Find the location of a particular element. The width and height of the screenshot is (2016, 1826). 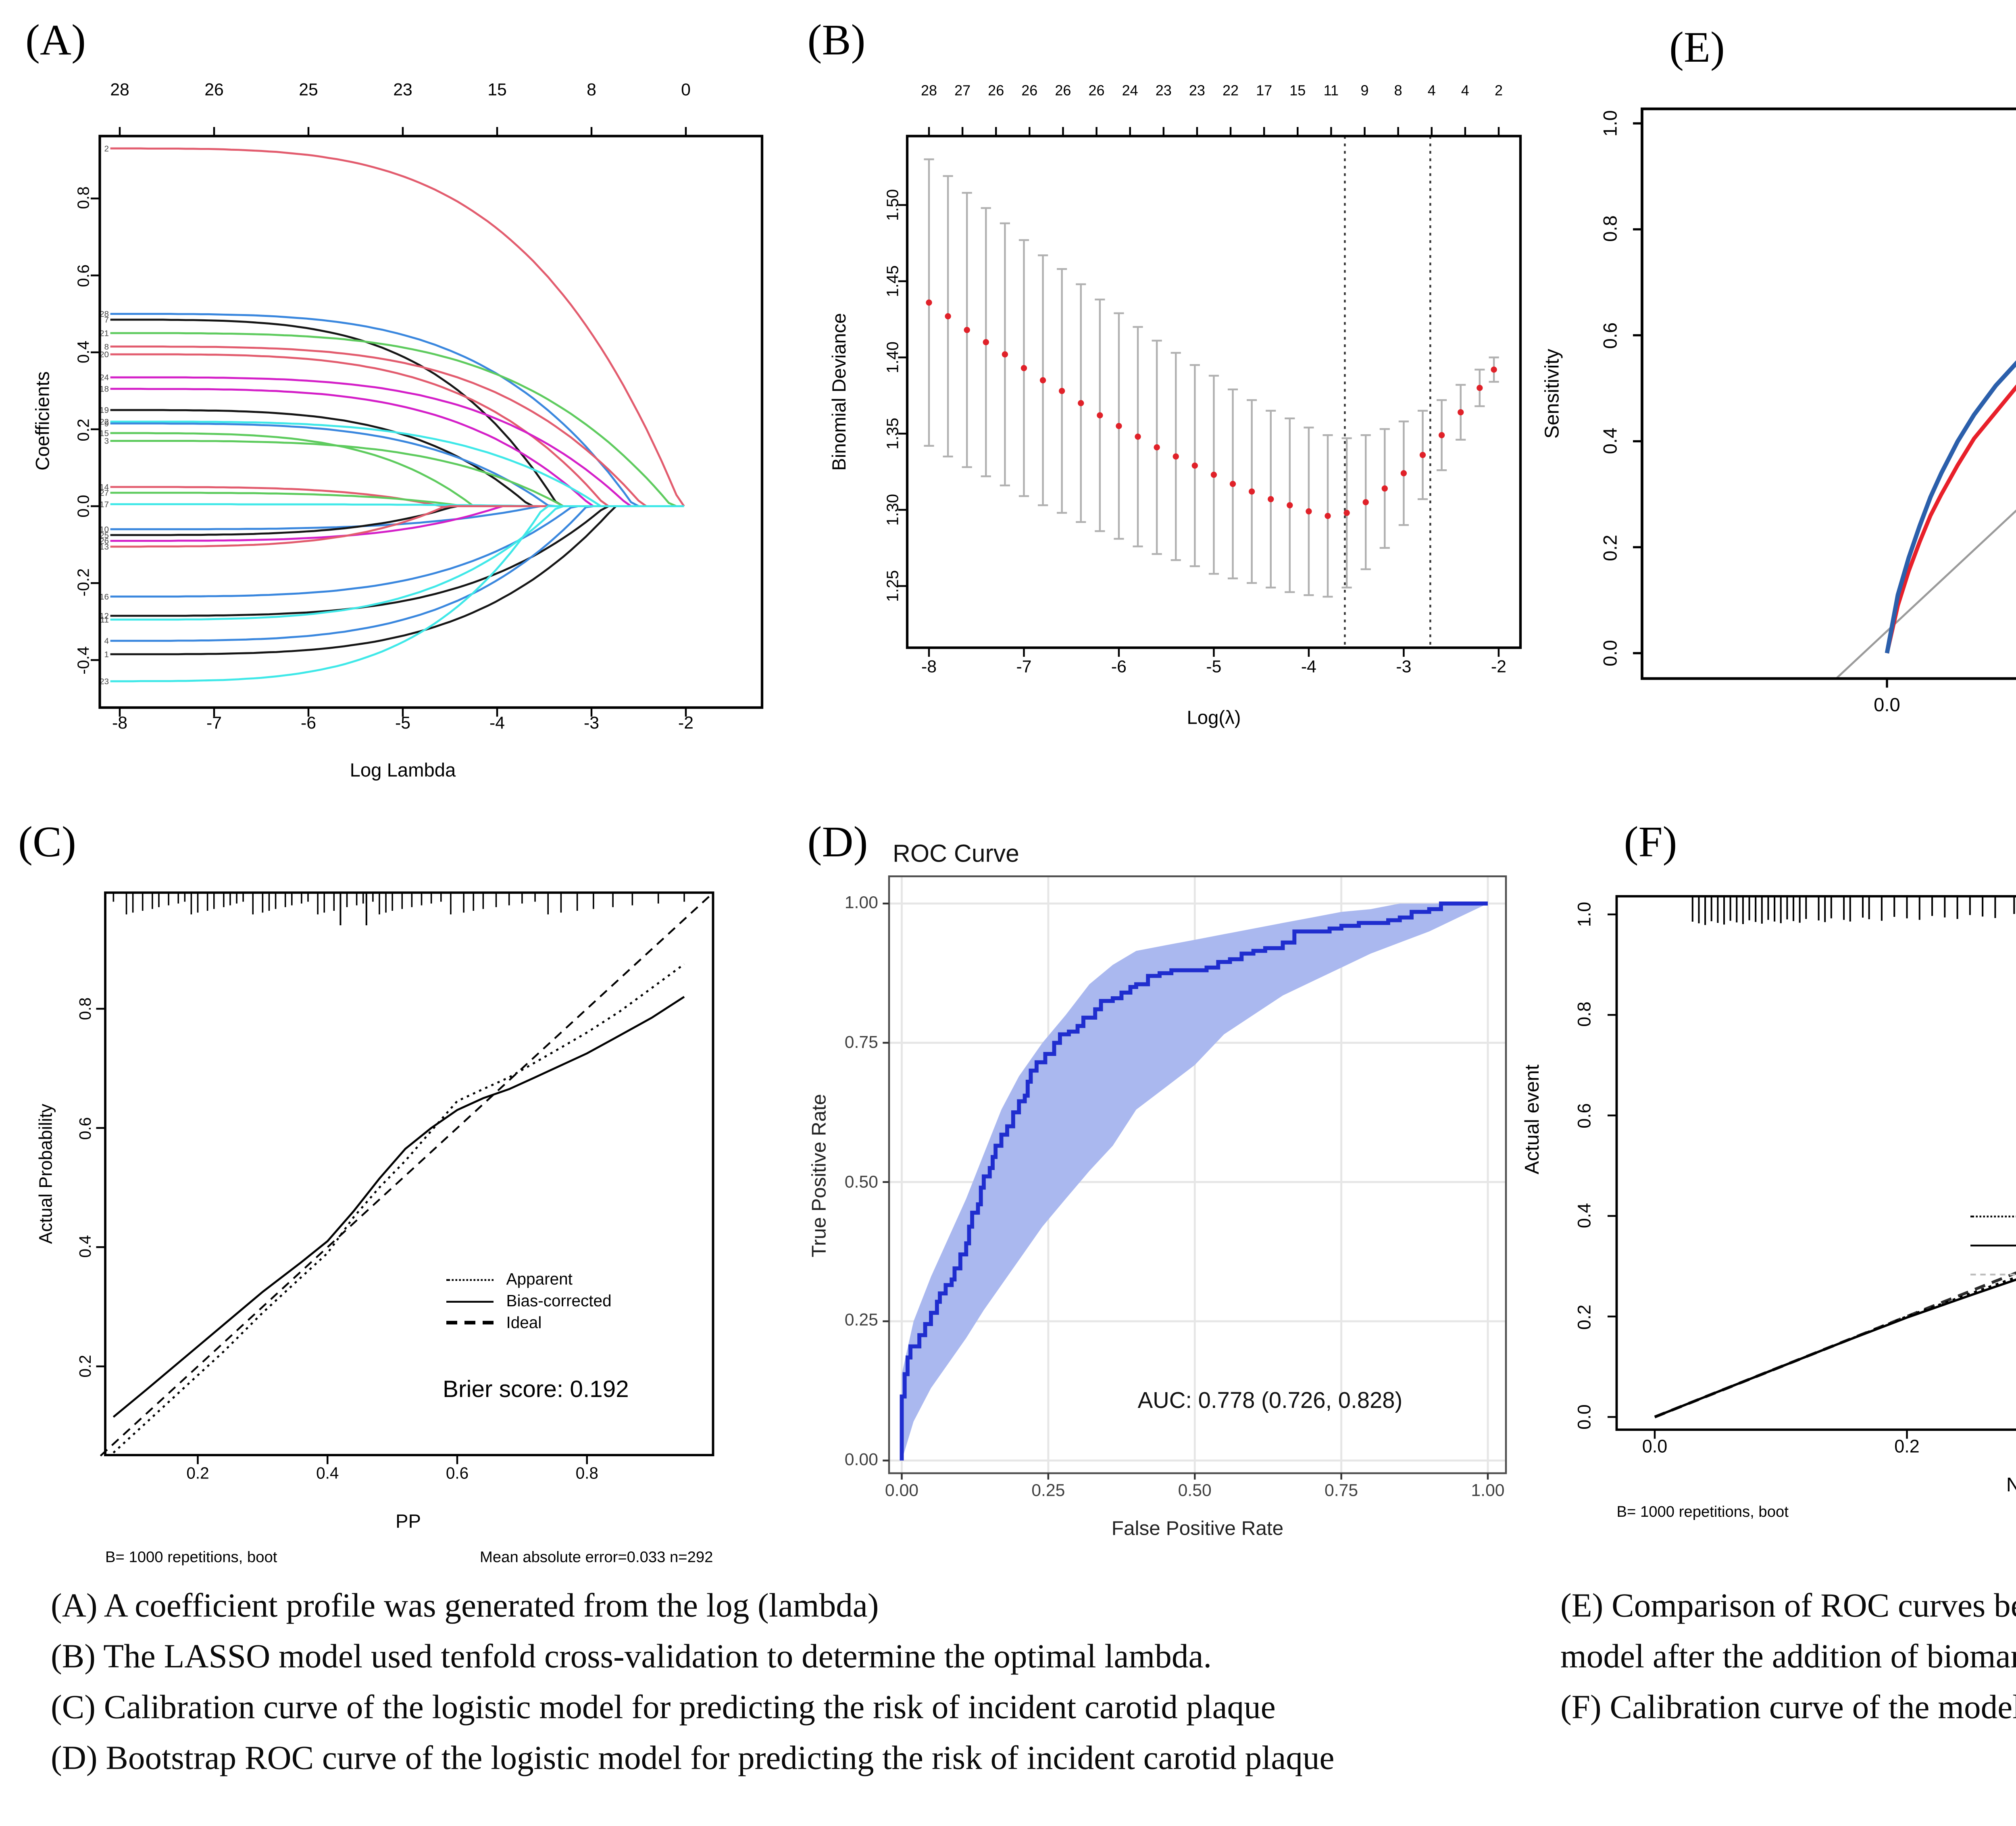

a-ytick-label: 0.2 is located at coordinates (83, 429).